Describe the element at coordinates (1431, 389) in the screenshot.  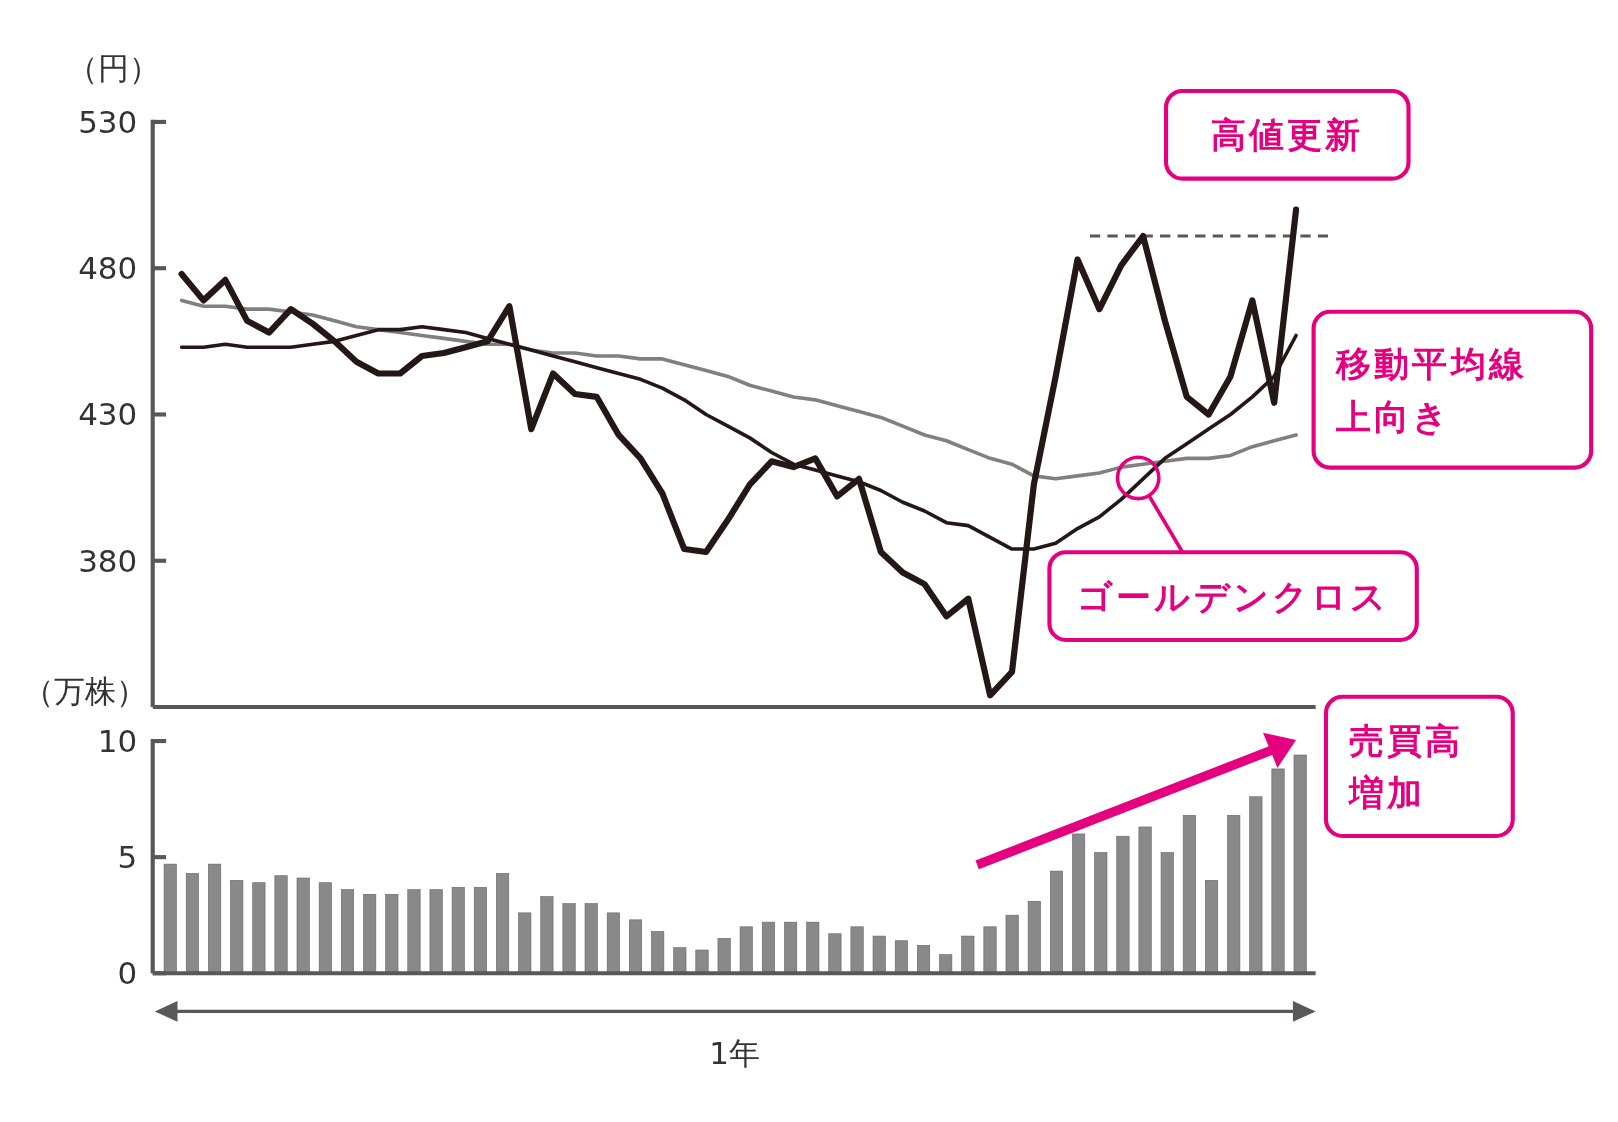
I see `text: 移動平均線上向き` at that location.